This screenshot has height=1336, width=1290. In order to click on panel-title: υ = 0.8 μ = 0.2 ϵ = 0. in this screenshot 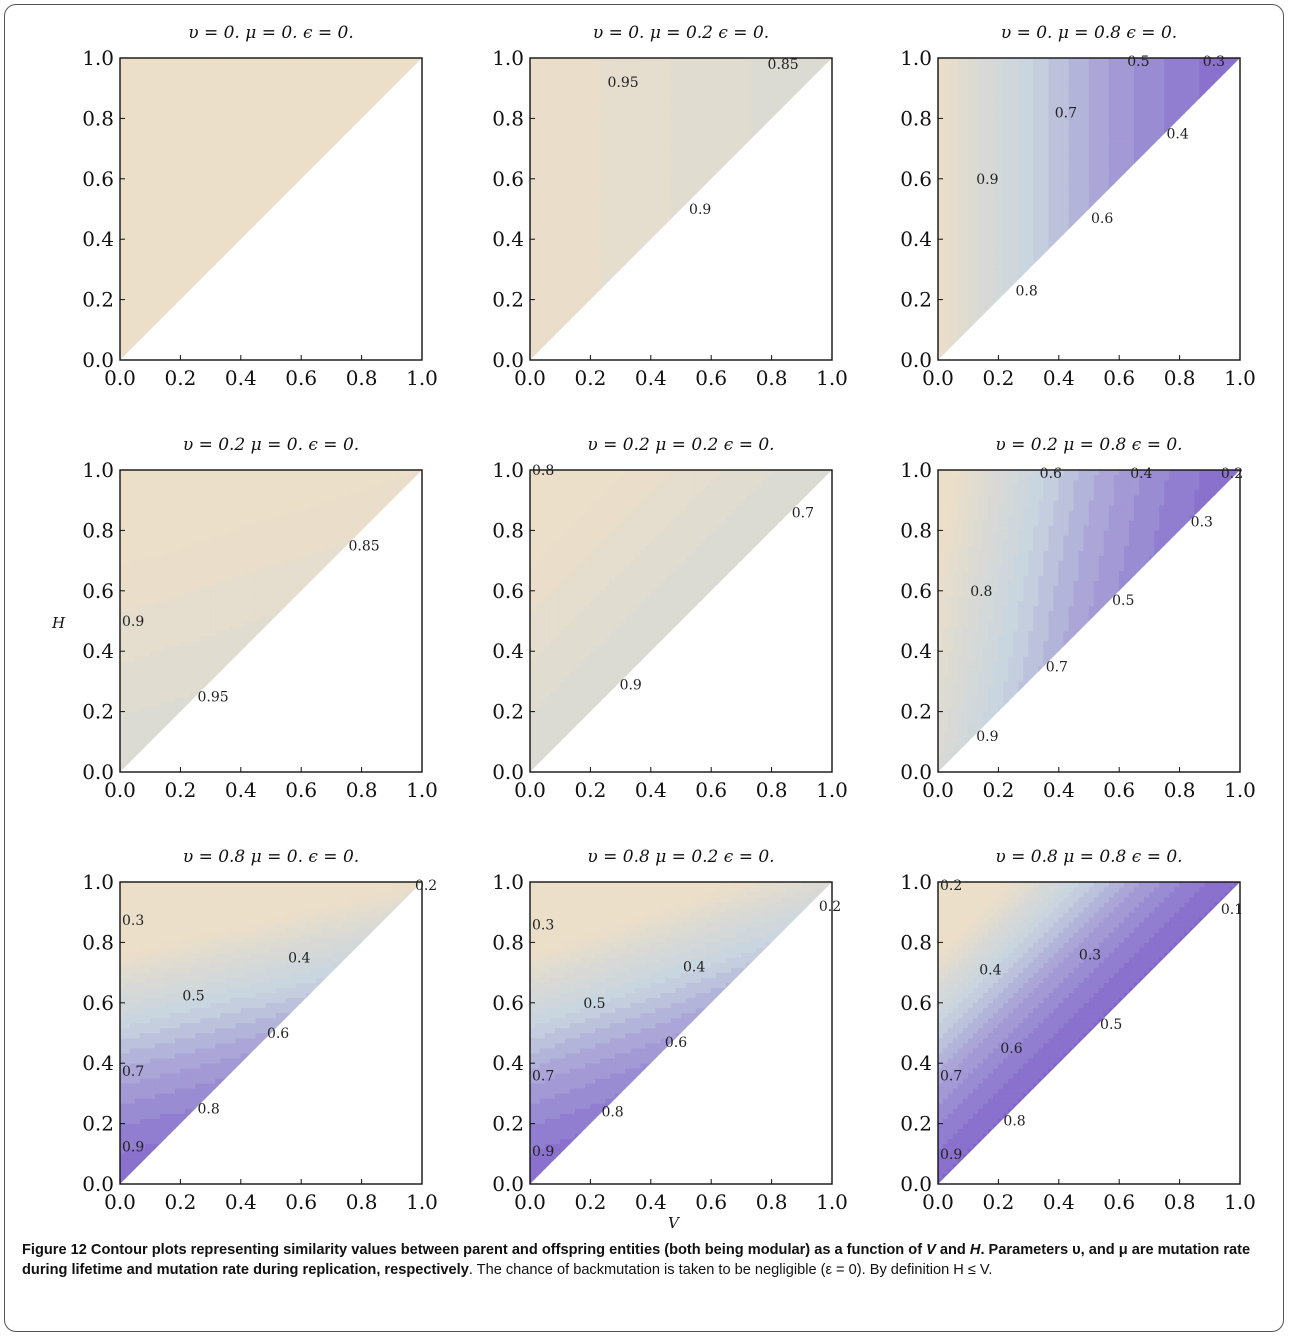, I will do `click(680, 857)`.